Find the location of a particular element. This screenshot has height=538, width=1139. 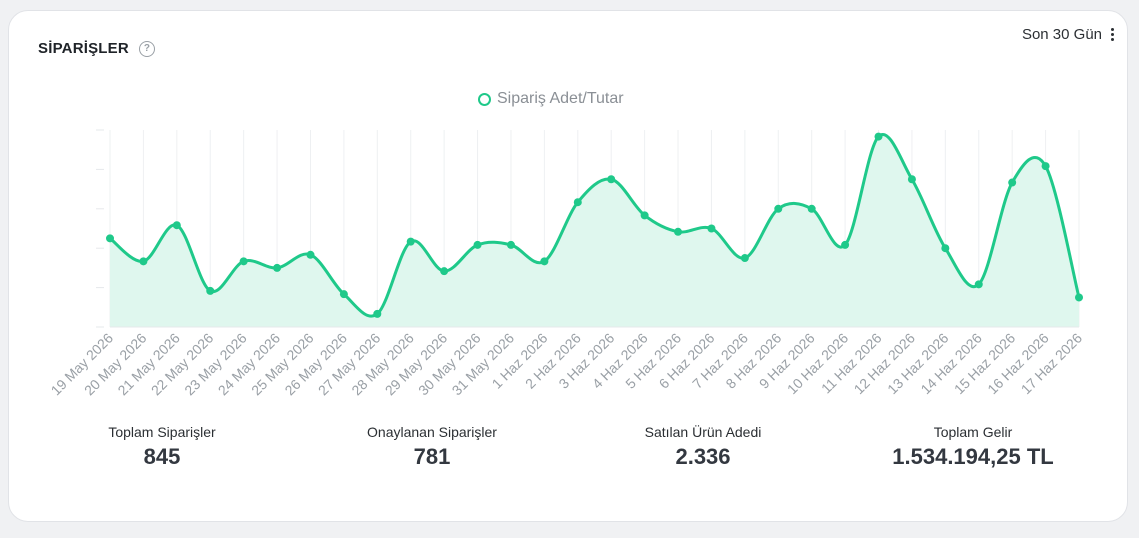

kebab-menu-icon is located at coordinates (1112, 34).